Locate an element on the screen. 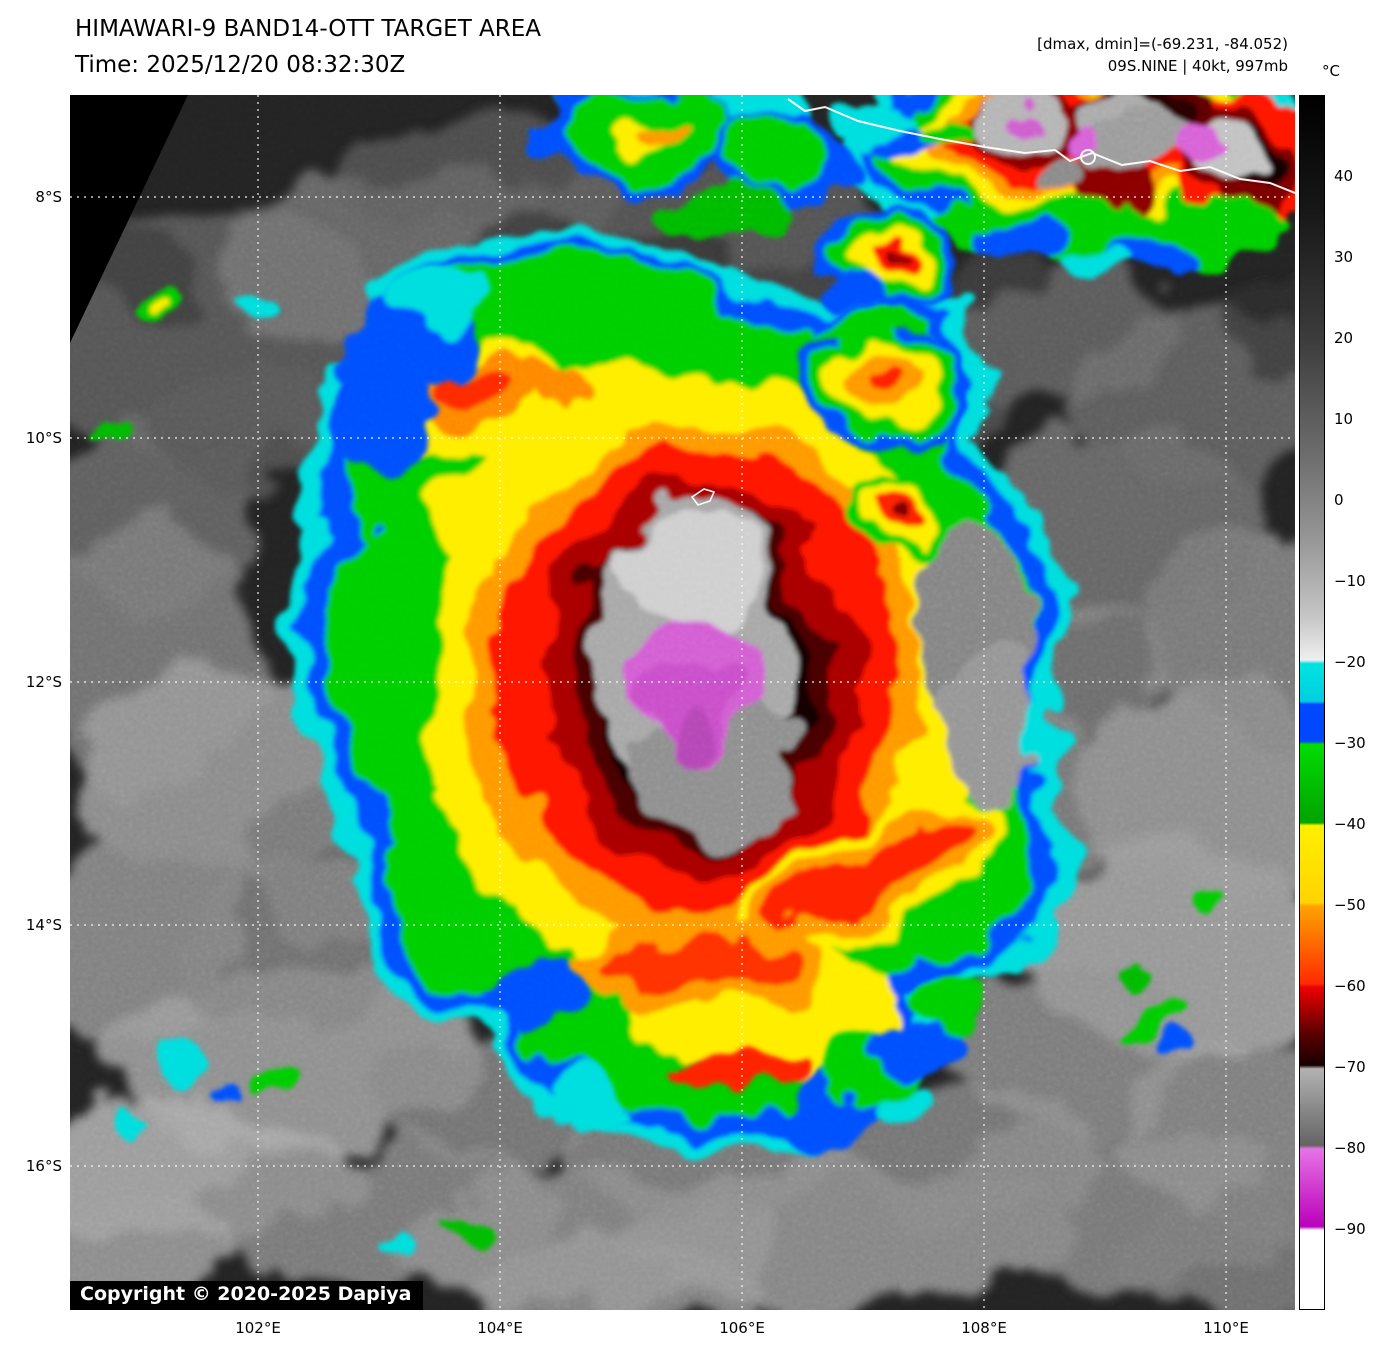 This screenshot has height=1359, width=1388. colorbar-tick-0: 0 is located at coordinates (1339, 500).